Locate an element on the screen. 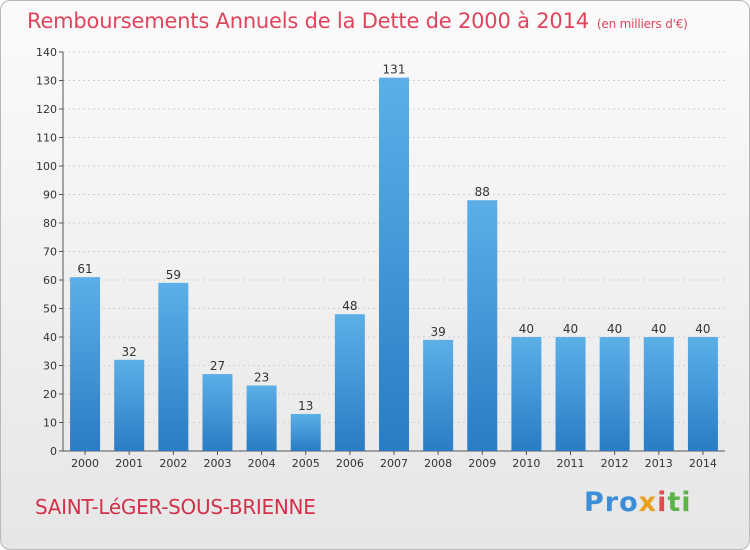 Image resolution: width=750 pixels, height=550 pixels. x-tick-label: 2013 is located at coordinates (659, 463).